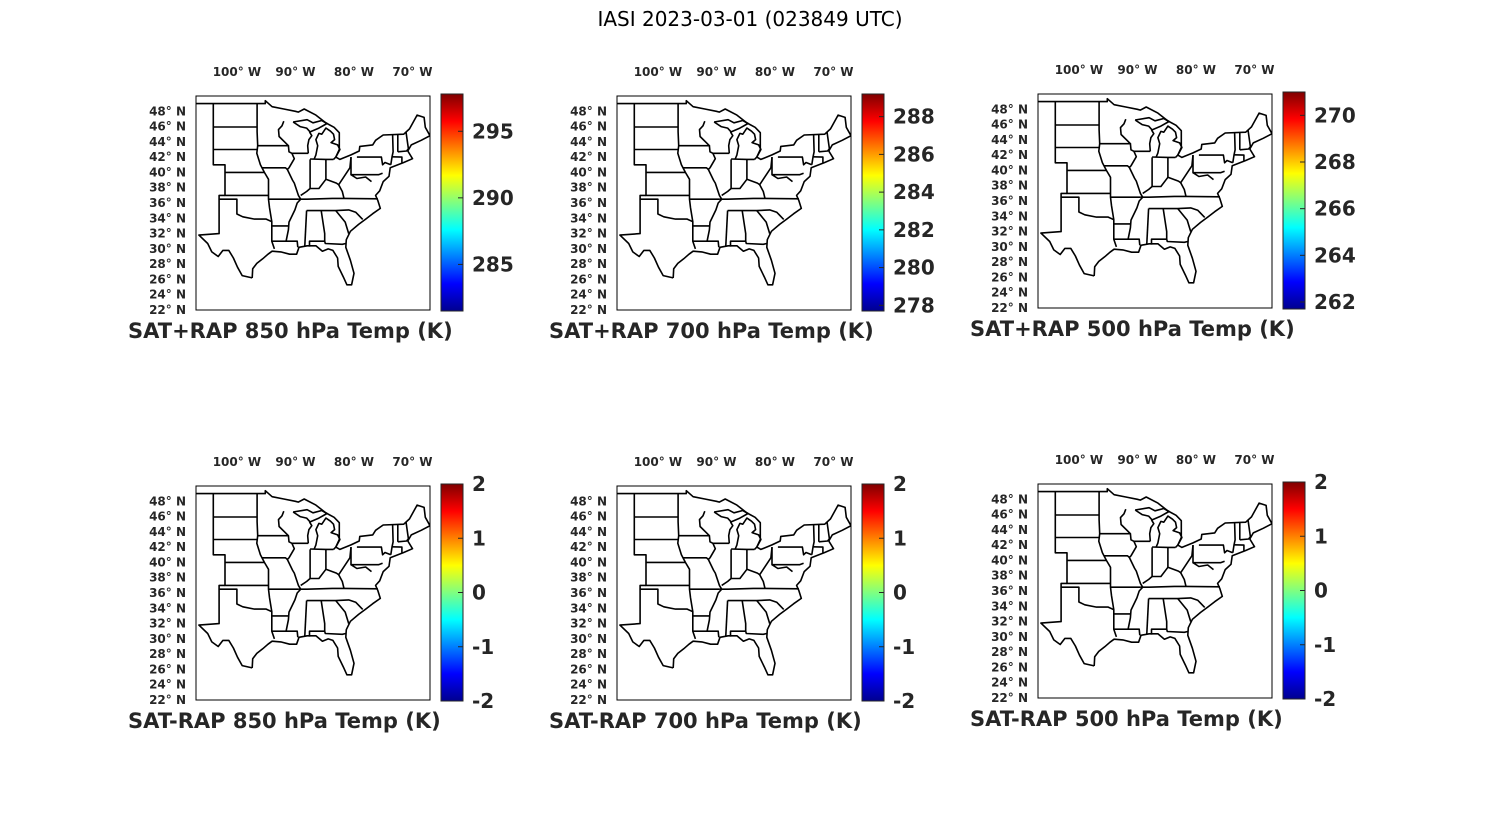  What do you see at coordinates (873, 202) in the screenshot?
I see `colorbar` at bounding box center [873, 202].